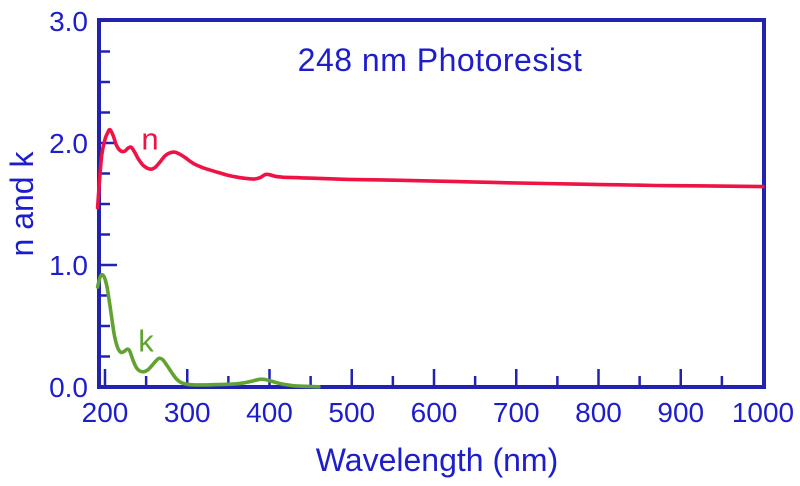  Describe the element at coordinates (146, 341) in the screenshot. I see `series-label-k: k` at that location.